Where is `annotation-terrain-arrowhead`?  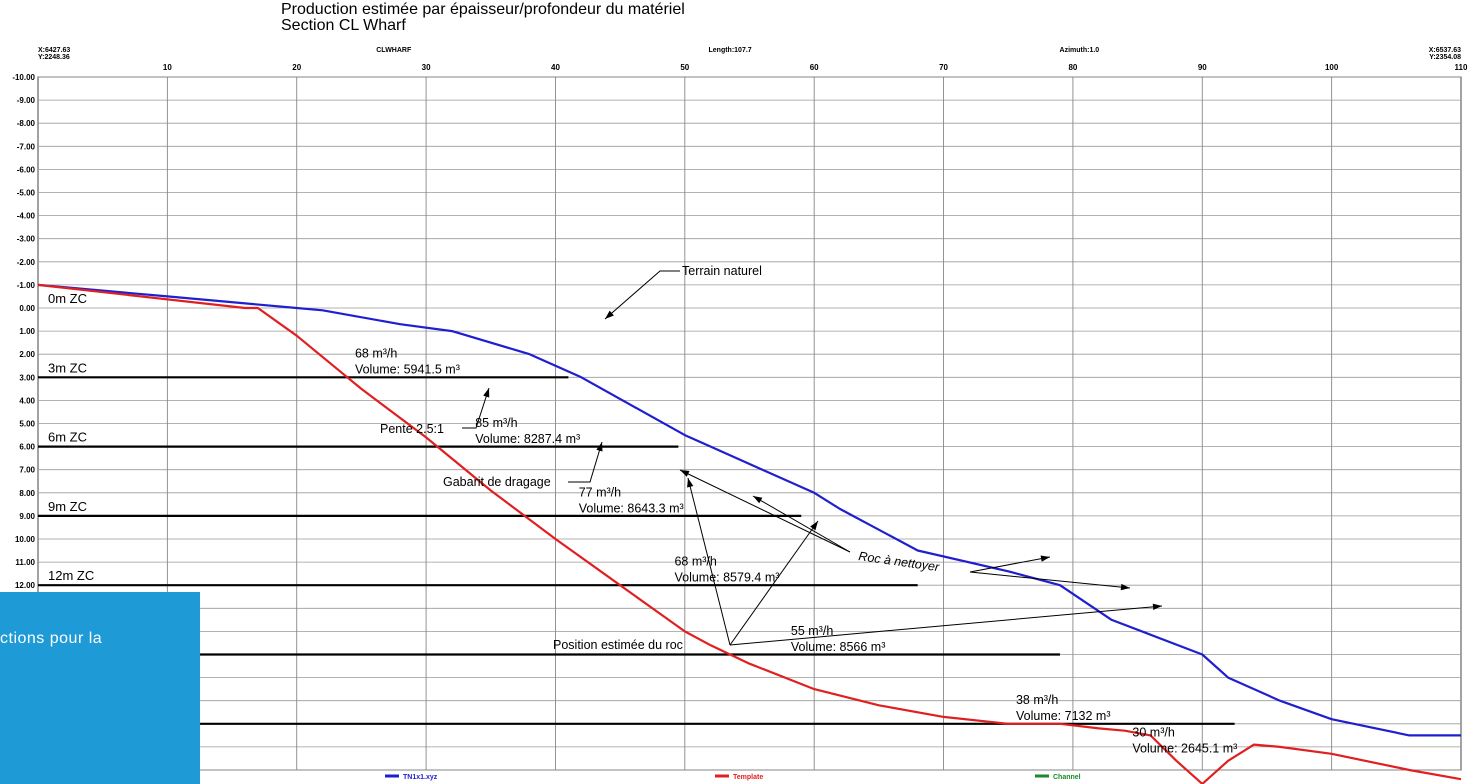 annotation-terrain-arrowhead is located at coordinates (609, 314).